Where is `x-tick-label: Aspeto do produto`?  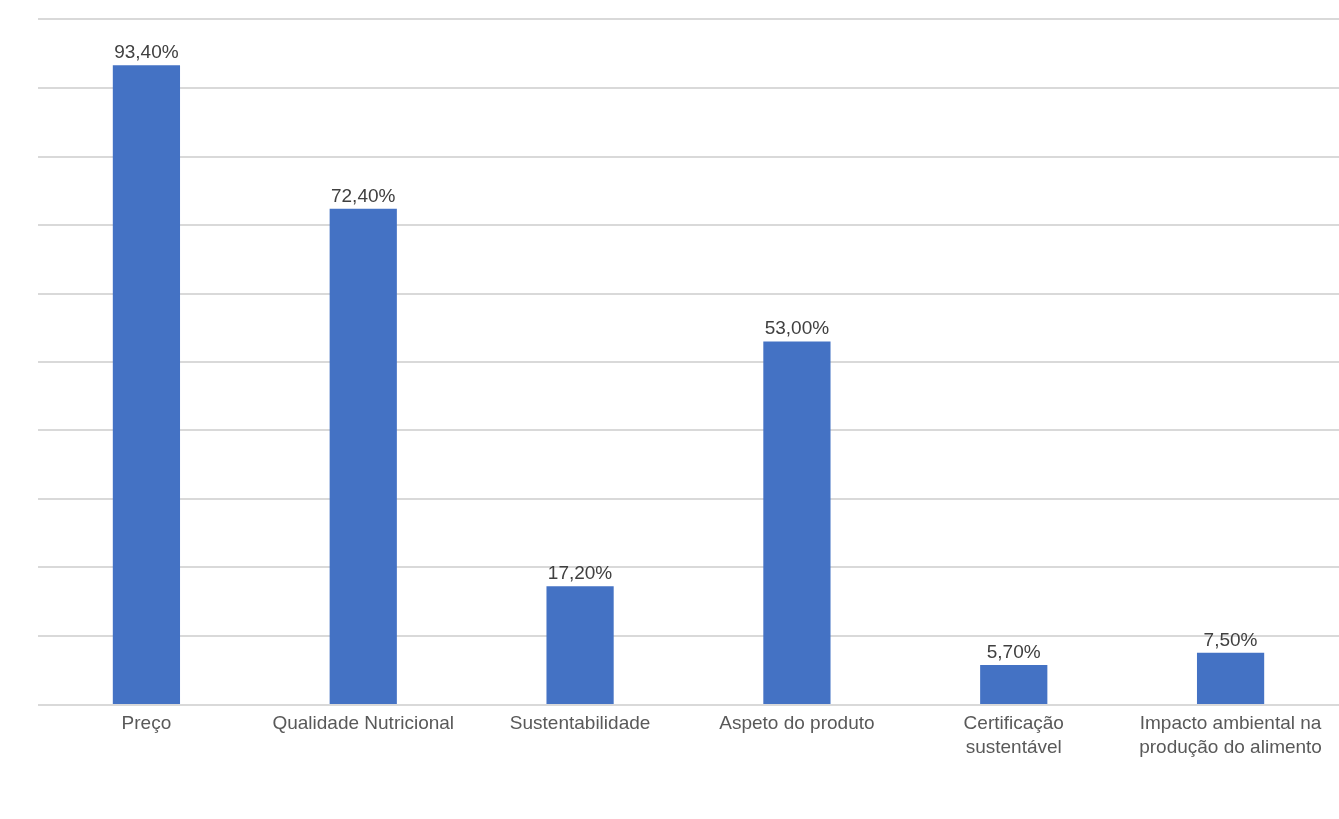 x-tick-label: Aspeto do produto is located at coordinates (797, 722).